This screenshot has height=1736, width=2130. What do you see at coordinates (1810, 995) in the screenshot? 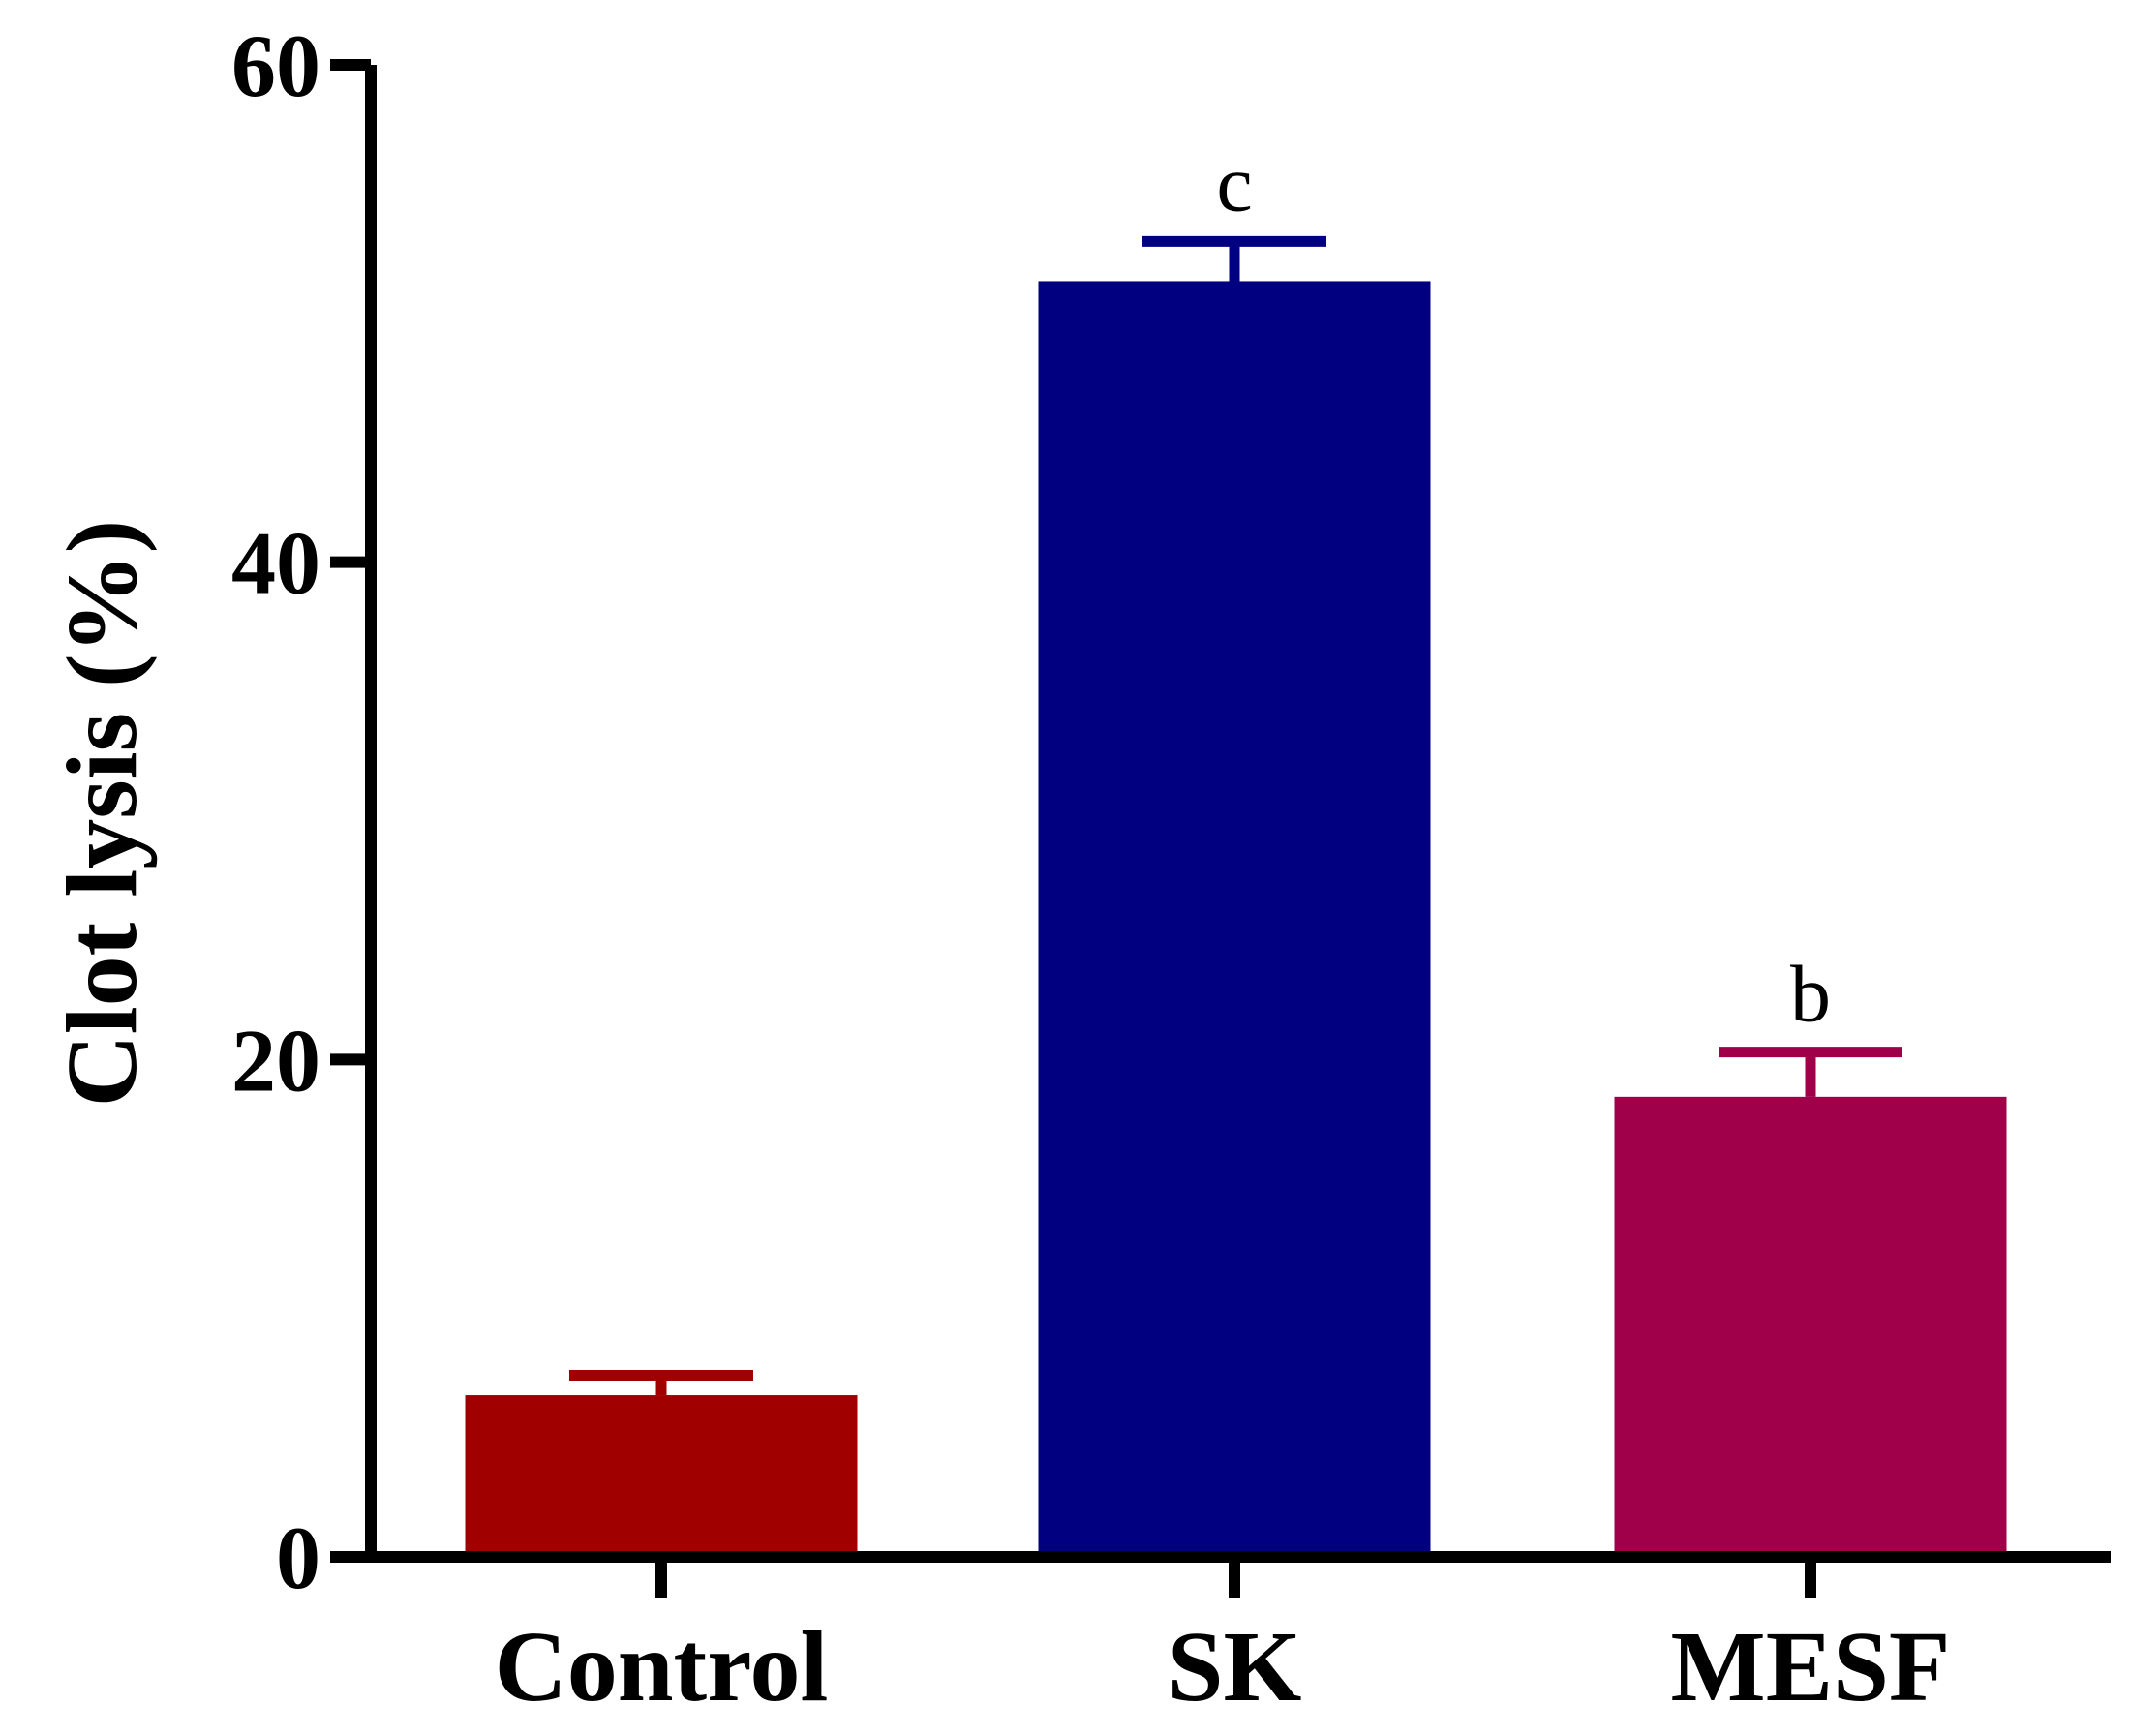
I see `significance-label-mesf: b` at bounding box center [1810, 995].